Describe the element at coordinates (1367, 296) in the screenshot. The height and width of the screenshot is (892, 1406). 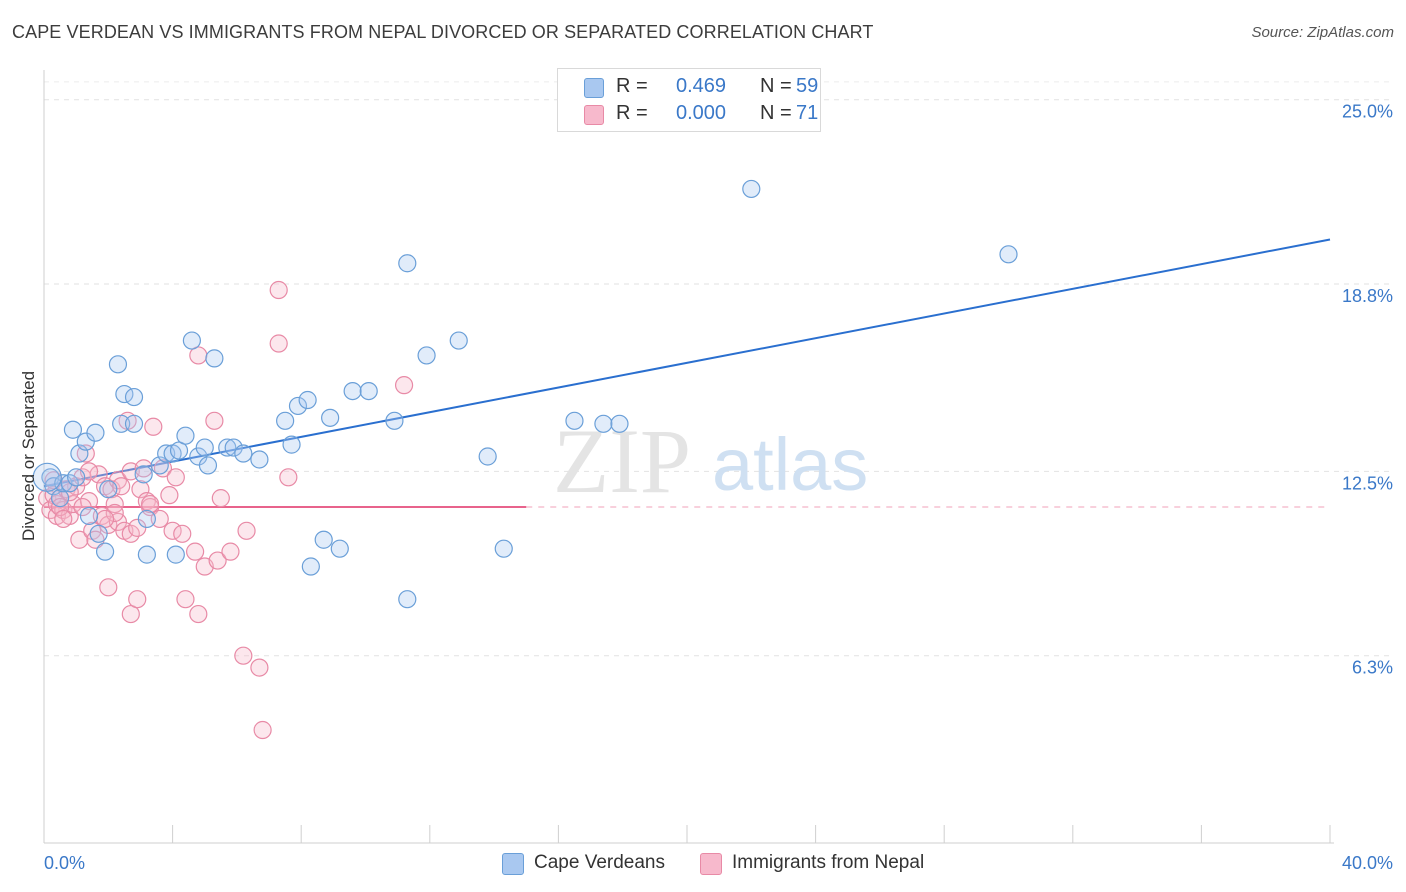
I see `y-tick-label: 18.8%` at that location.